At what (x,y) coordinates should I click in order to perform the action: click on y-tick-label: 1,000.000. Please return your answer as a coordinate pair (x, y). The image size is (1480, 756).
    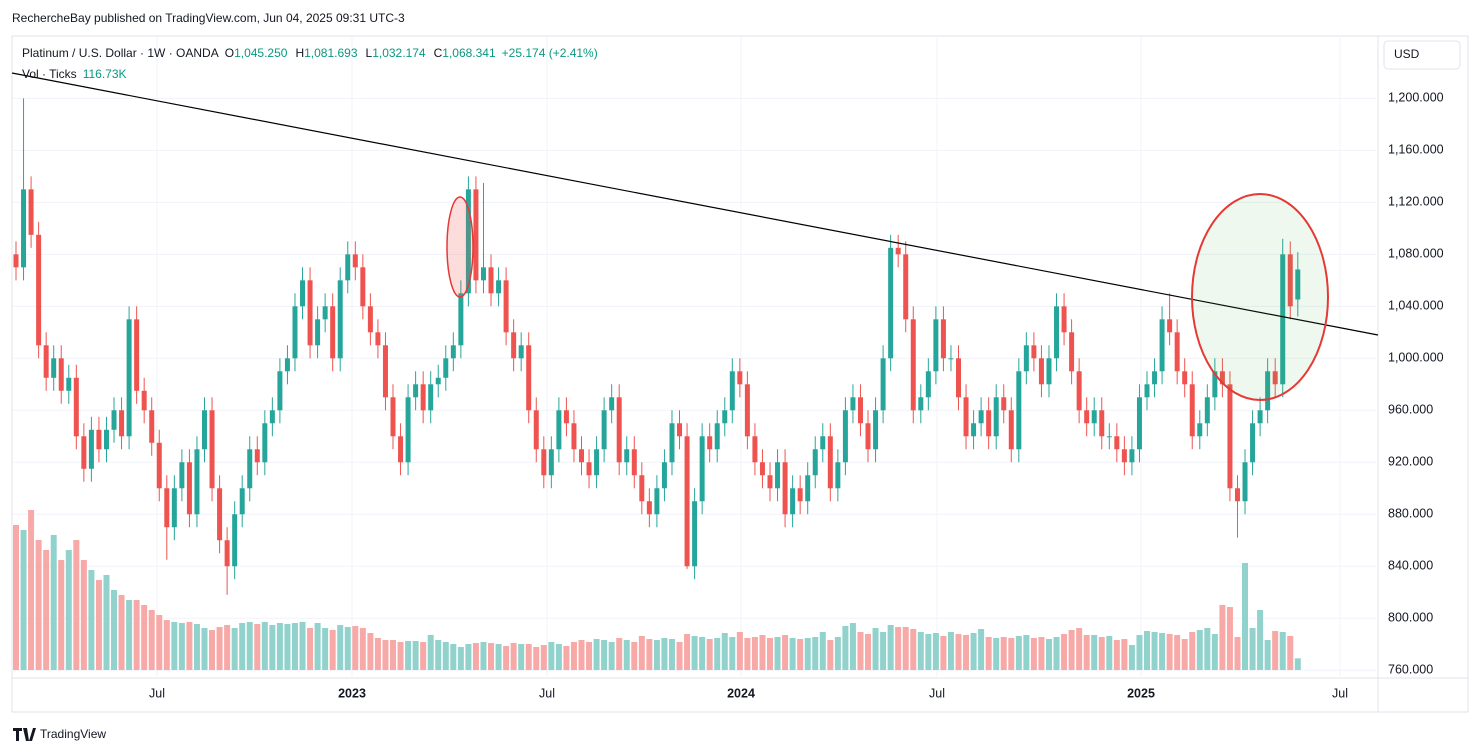
    Looking at the image, I should click on (1416, 358).